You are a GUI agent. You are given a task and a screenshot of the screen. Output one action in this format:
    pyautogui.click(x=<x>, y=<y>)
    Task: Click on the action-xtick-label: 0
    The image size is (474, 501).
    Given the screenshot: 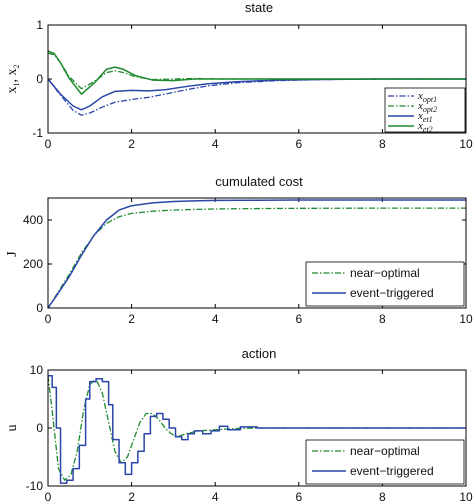 What is the action you would take?
    pyautogui.click(x=48, y=495)
    